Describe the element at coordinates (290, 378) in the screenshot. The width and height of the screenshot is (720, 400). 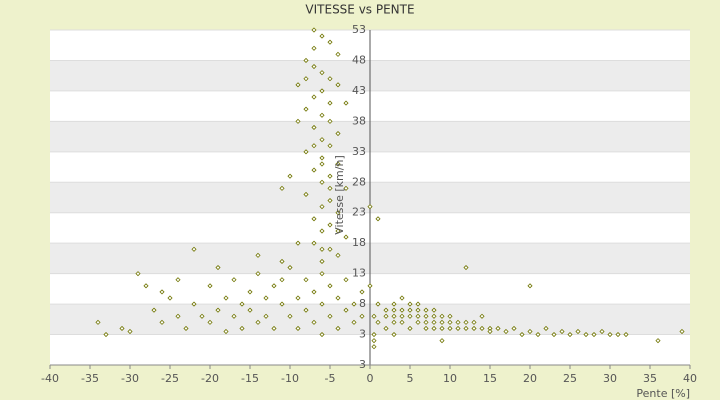
I see `x-tick-label: -10` at that location.